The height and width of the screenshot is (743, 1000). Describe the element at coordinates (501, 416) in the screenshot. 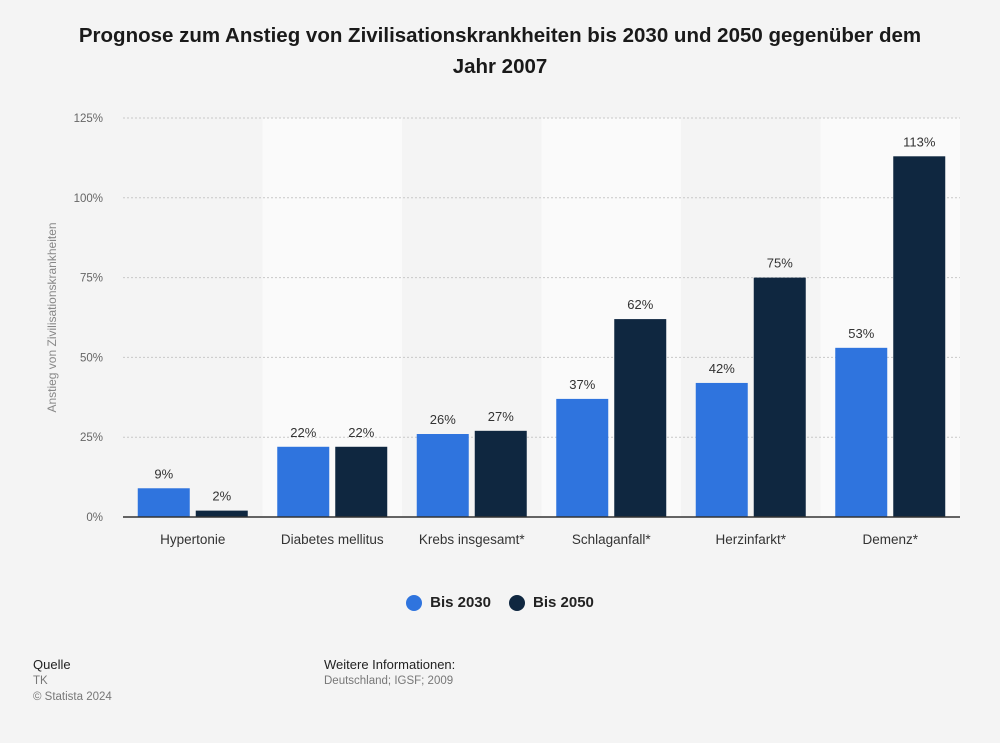

I see `data-label: 27%` at that location.